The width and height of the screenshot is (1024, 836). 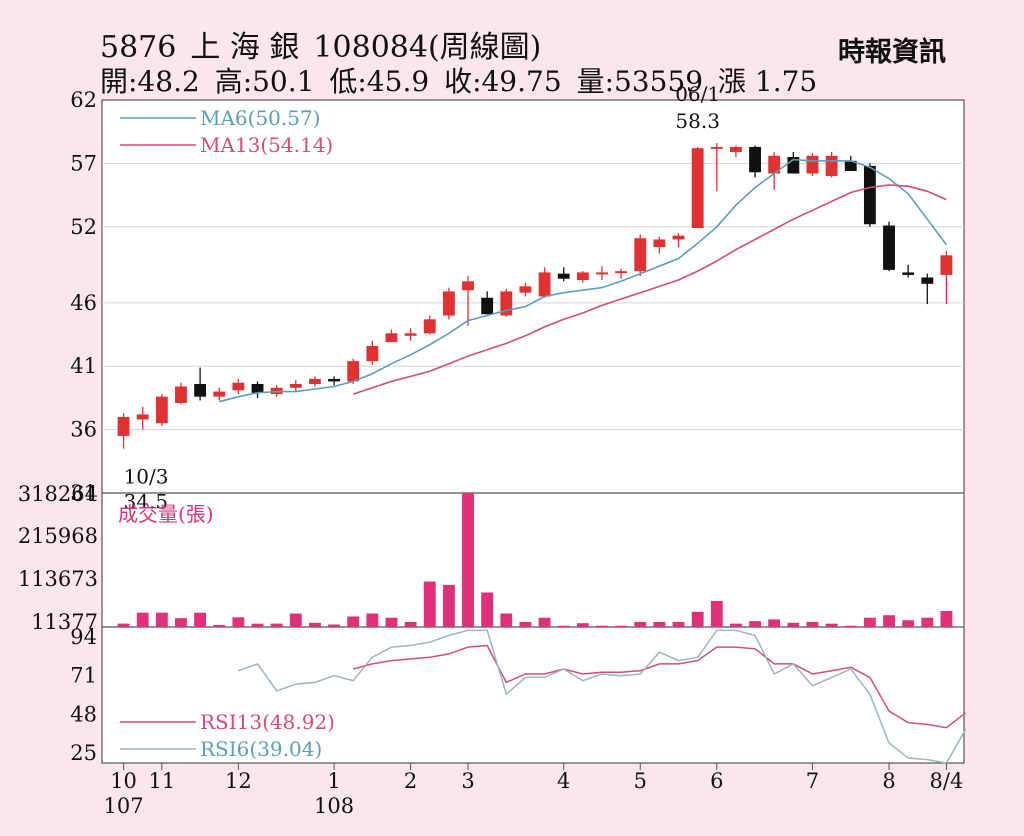 I want to click on legend-label: MA6(50.57), so click(x=260, y=118).